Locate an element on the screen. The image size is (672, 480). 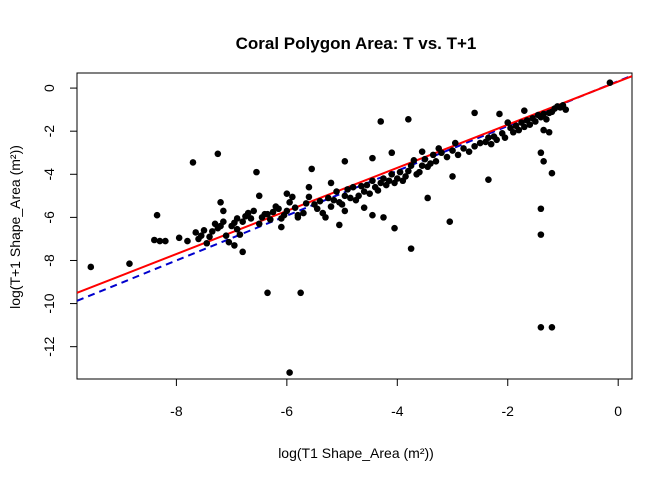
chart-title: Coral Polygon Area: T vs. T+1 is located at coordinates (356, 43).